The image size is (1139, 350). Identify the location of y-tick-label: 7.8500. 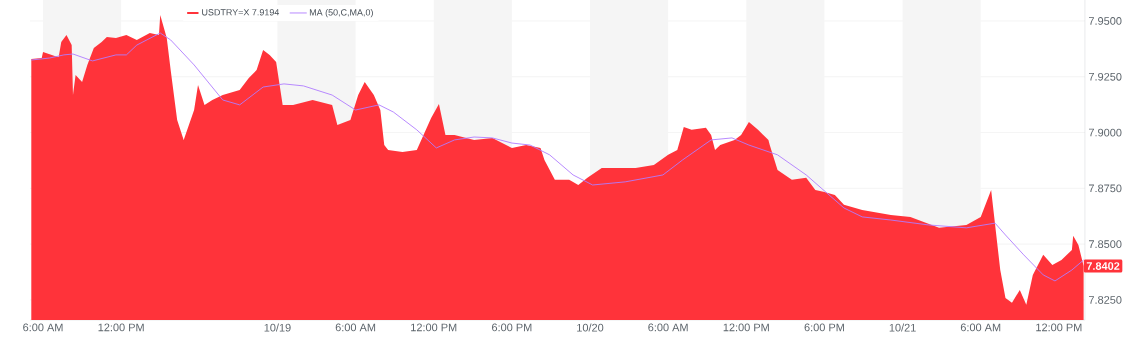
(1105, 244).